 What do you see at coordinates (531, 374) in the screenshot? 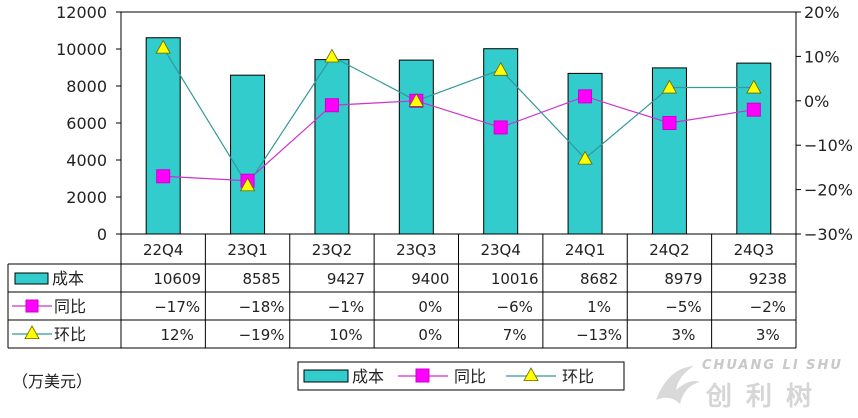
I see `legend-qoq-marker` at bounding box center [531, 374].